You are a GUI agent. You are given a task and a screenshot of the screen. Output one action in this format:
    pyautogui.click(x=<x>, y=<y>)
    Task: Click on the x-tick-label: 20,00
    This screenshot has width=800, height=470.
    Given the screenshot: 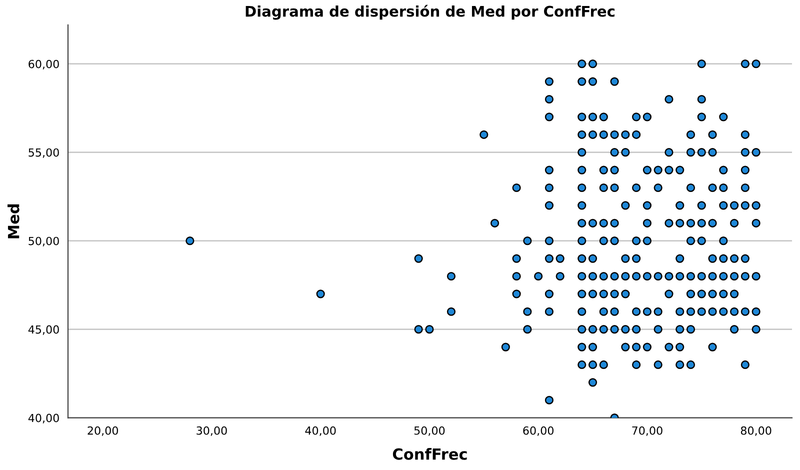 What is the action you would take?
    pyautogui.click(x=103, y=431)
    